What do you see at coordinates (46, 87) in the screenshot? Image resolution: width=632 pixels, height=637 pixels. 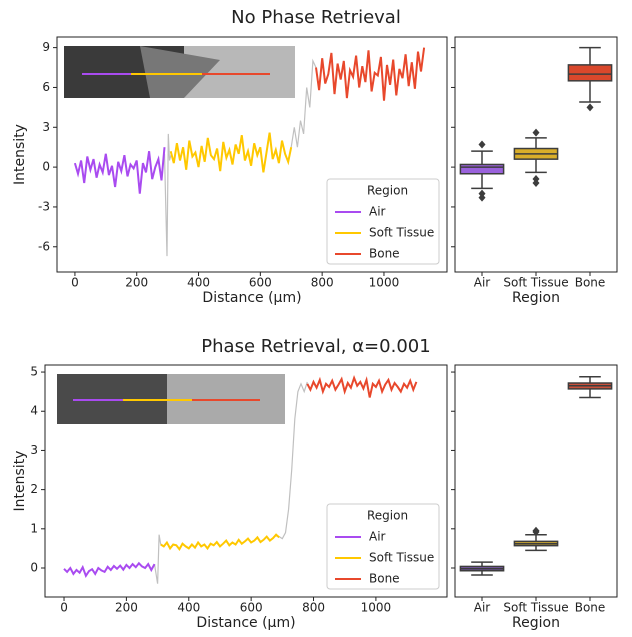 I see `y-tick-label: 6` at bounding box center [46, 87].